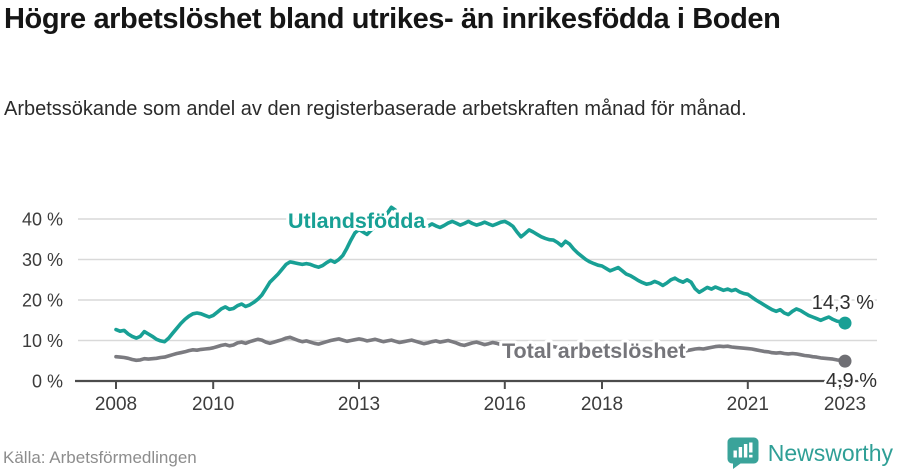 Image resolution: width=900 pixels, height=474 pixels. Describe the element at coordinates (42, 260) in the screenshot. I see `y-axis-label: 30 %` at that location.